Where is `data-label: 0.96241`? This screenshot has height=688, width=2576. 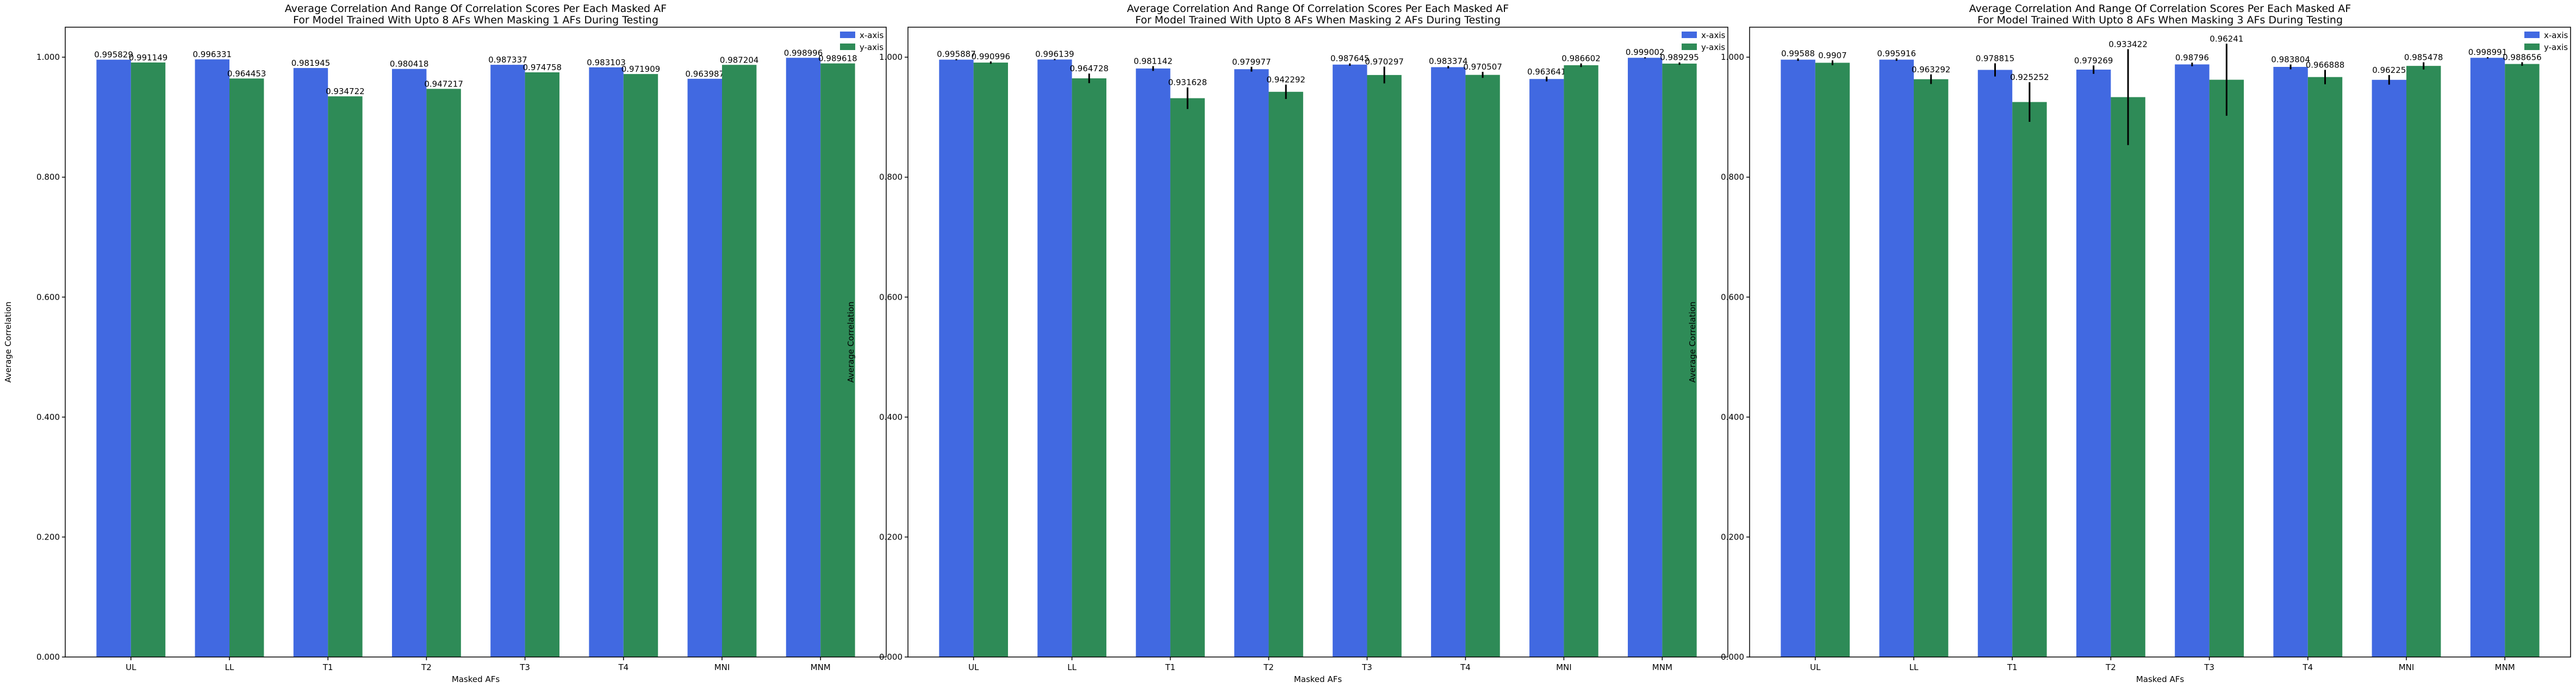 data-label: 0.96241 is located at coordinates (2226, 39).